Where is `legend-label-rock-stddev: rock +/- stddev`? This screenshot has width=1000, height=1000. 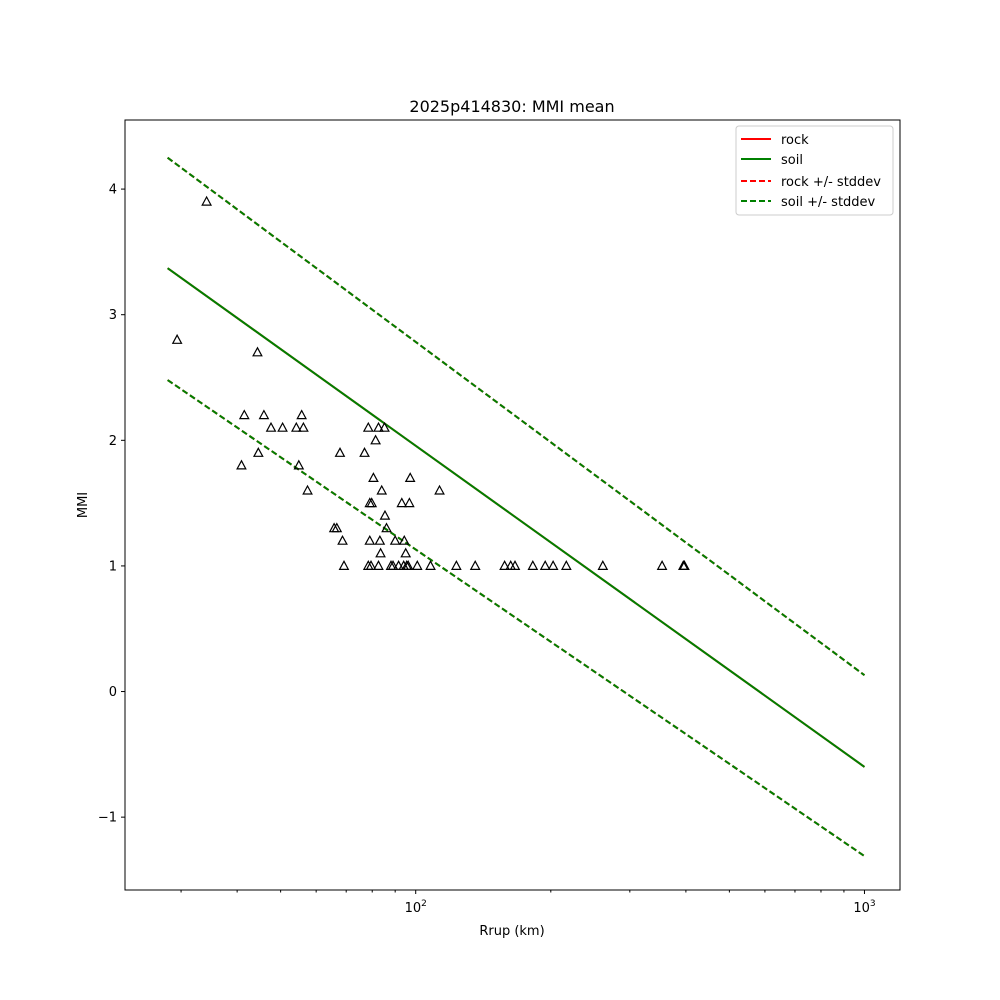 legend-label-rock-stddev: rock +/- stddev is located at coordinates (831, 182).